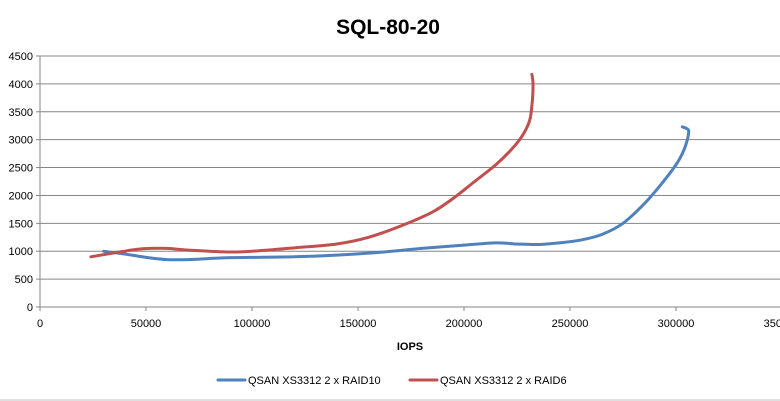 The image size is (780, 401). I want to click on y-tick-label: 4500, so click(21, 57).